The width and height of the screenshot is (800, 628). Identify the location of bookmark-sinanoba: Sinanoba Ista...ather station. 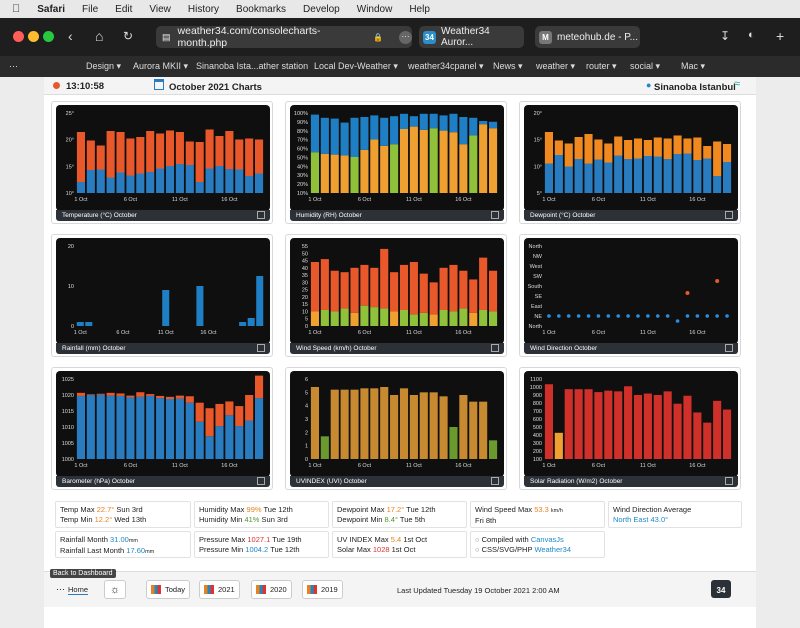
(252, 66).